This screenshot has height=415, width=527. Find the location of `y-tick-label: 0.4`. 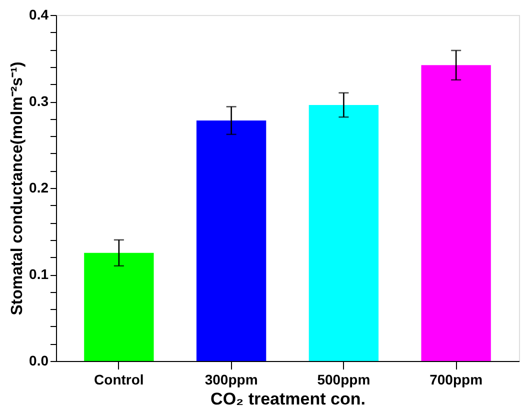

y-tick-label: 0.4 is located at coordinates (39, 14).